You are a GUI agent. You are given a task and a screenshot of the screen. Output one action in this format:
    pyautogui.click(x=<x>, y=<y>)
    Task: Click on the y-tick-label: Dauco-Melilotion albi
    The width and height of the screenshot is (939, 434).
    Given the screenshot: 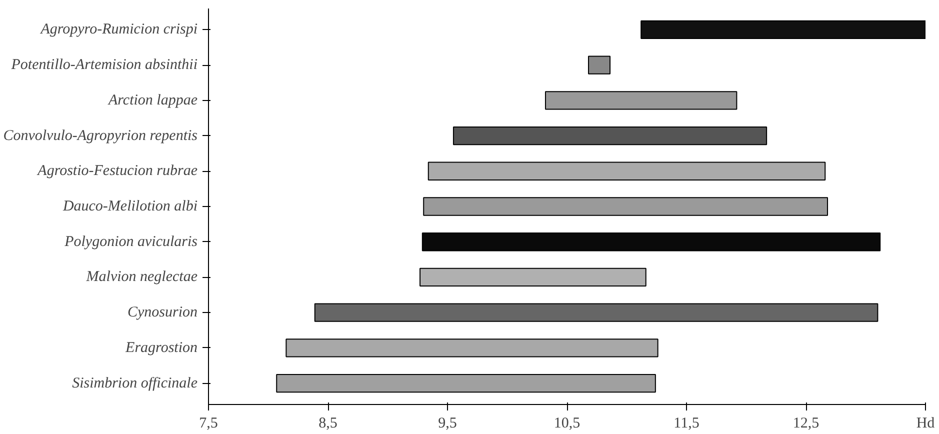 What is the action you would take?
    pyautogui.click(x=130, y=206)
    